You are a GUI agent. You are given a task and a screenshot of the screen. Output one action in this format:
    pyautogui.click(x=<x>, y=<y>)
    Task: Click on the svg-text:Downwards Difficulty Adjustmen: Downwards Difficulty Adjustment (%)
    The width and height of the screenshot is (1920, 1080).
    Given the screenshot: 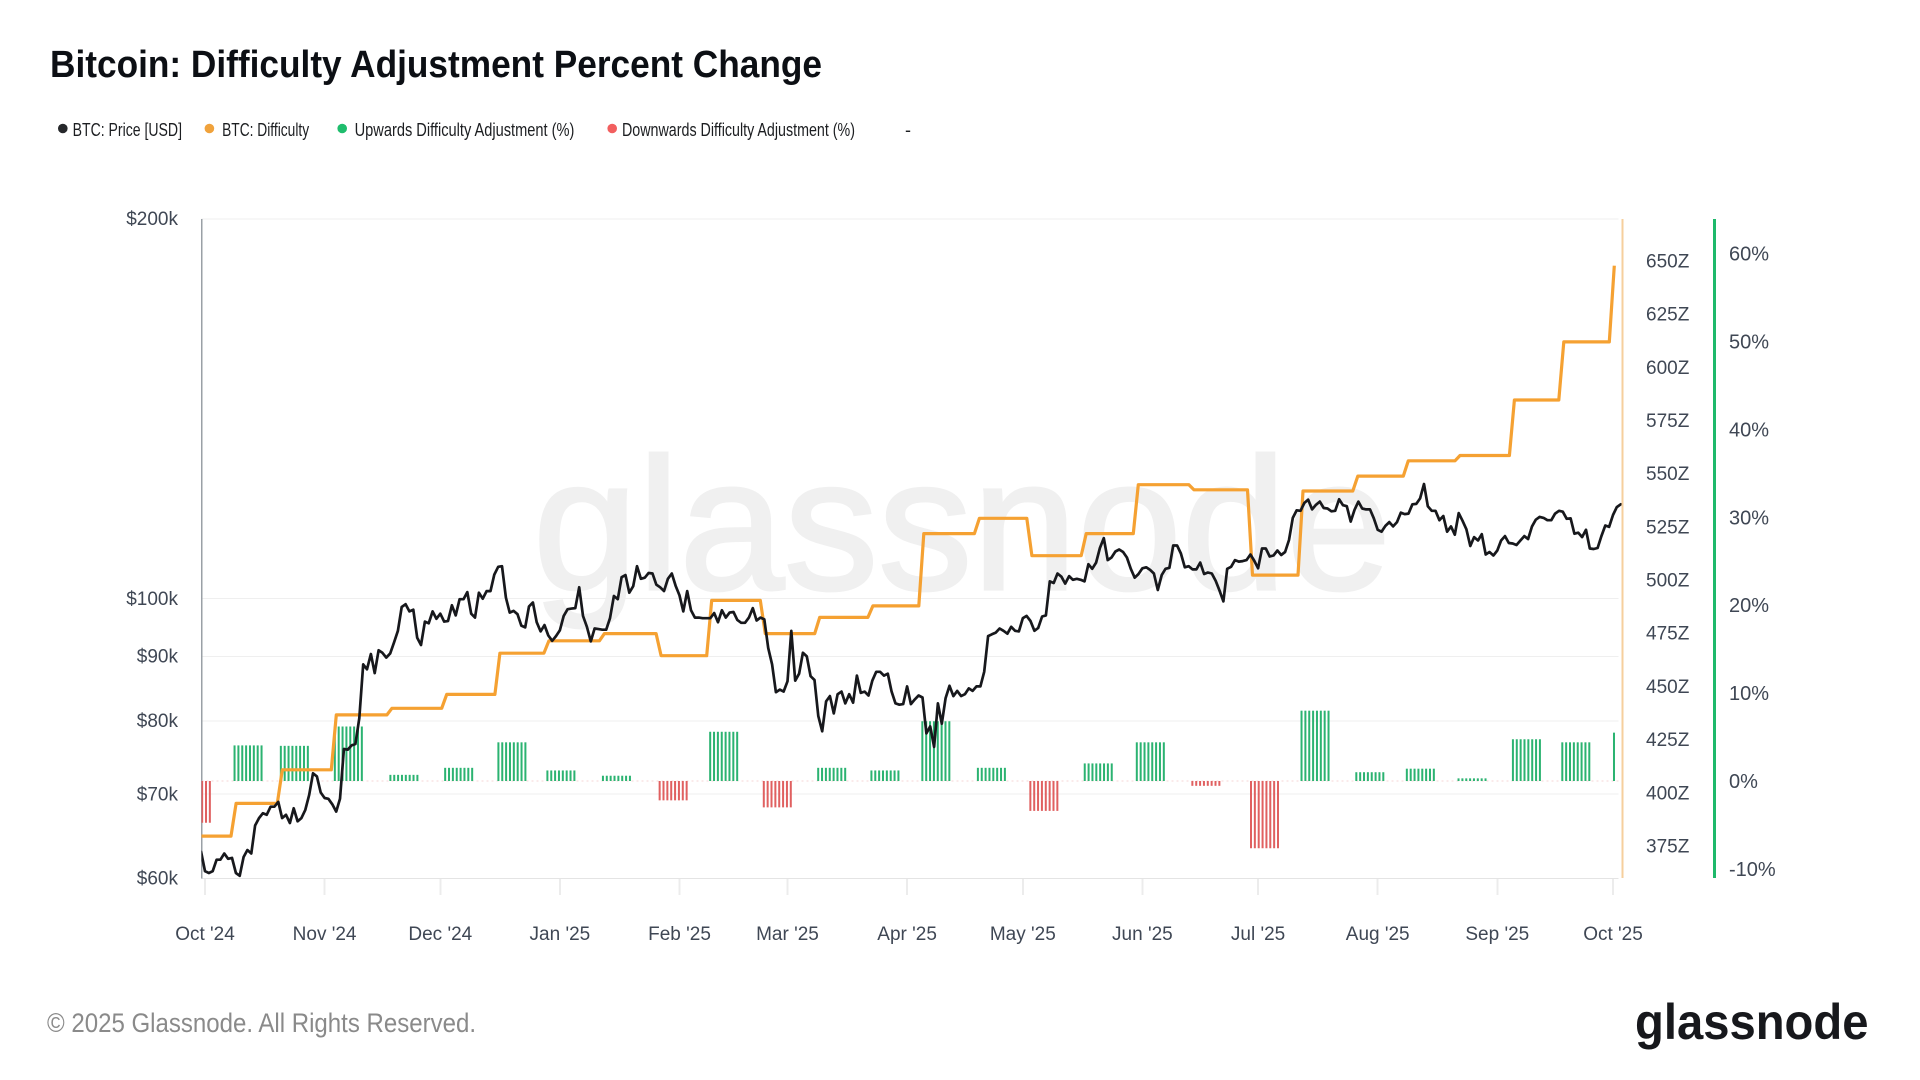 What is the action you would take?
    pyautogui.click(x=738, y=130)
    